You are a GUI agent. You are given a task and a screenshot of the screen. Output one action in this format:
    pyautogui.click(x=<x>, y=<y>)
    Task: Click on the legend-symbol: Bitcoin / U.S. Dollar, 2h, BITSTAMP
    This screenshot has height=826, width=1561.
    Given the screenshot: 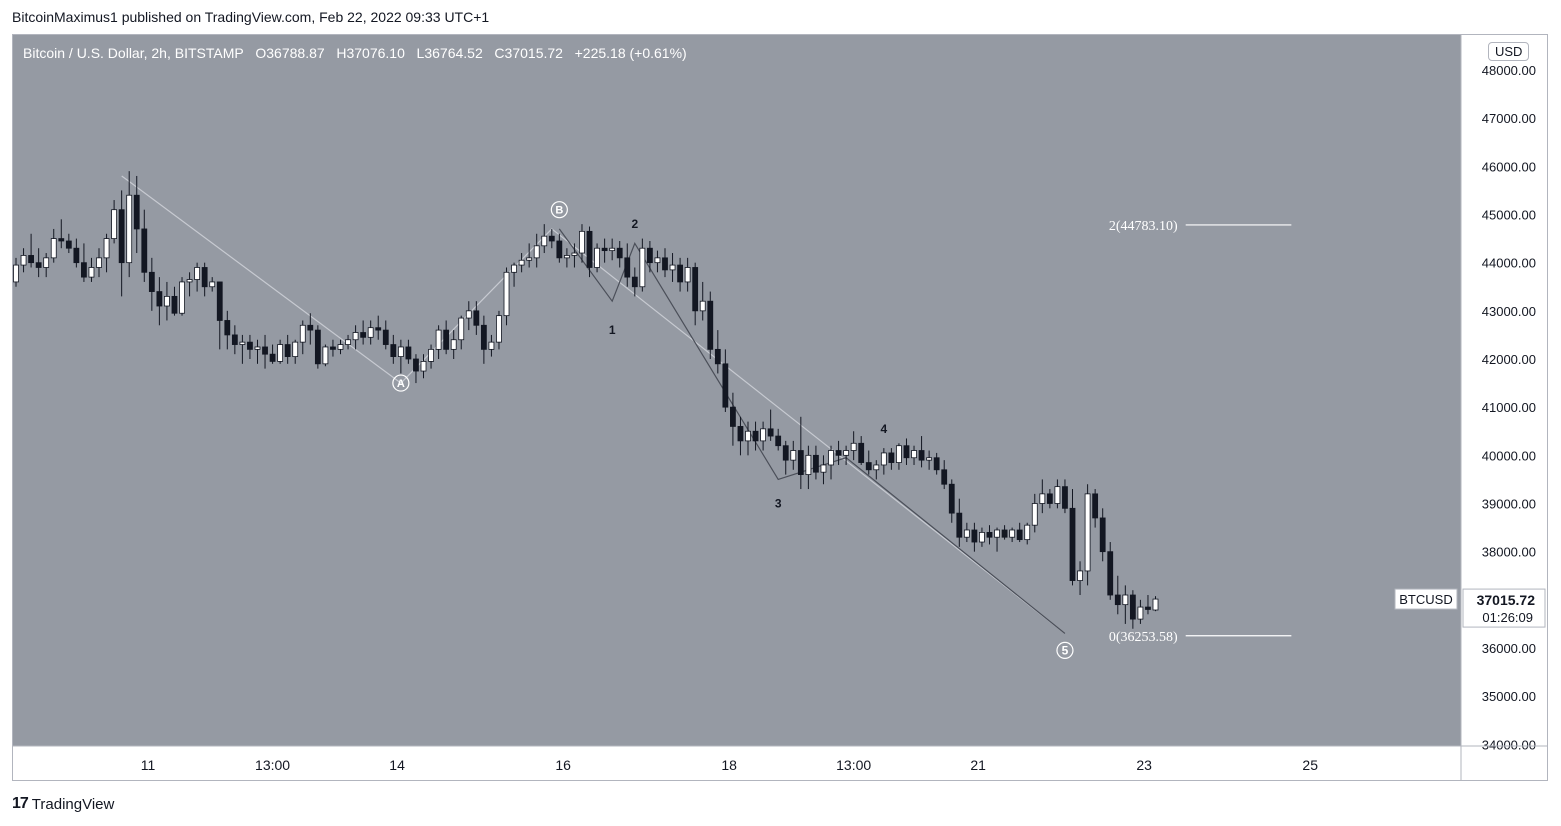 What is the action you would take?
    pyautogui.click(x=133, y=53)
    